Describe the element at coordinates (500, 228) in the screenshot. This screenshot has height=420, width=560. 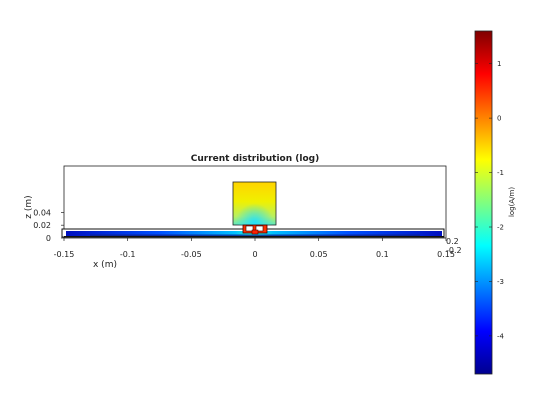
I see `colorbar-tick-label: -2` at that location.